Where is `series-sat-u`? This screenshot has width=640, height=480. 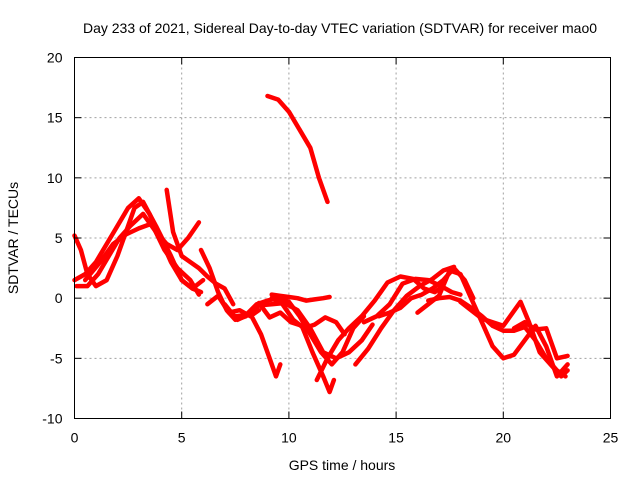 series-sat-u is located at coordinates (540, 340).